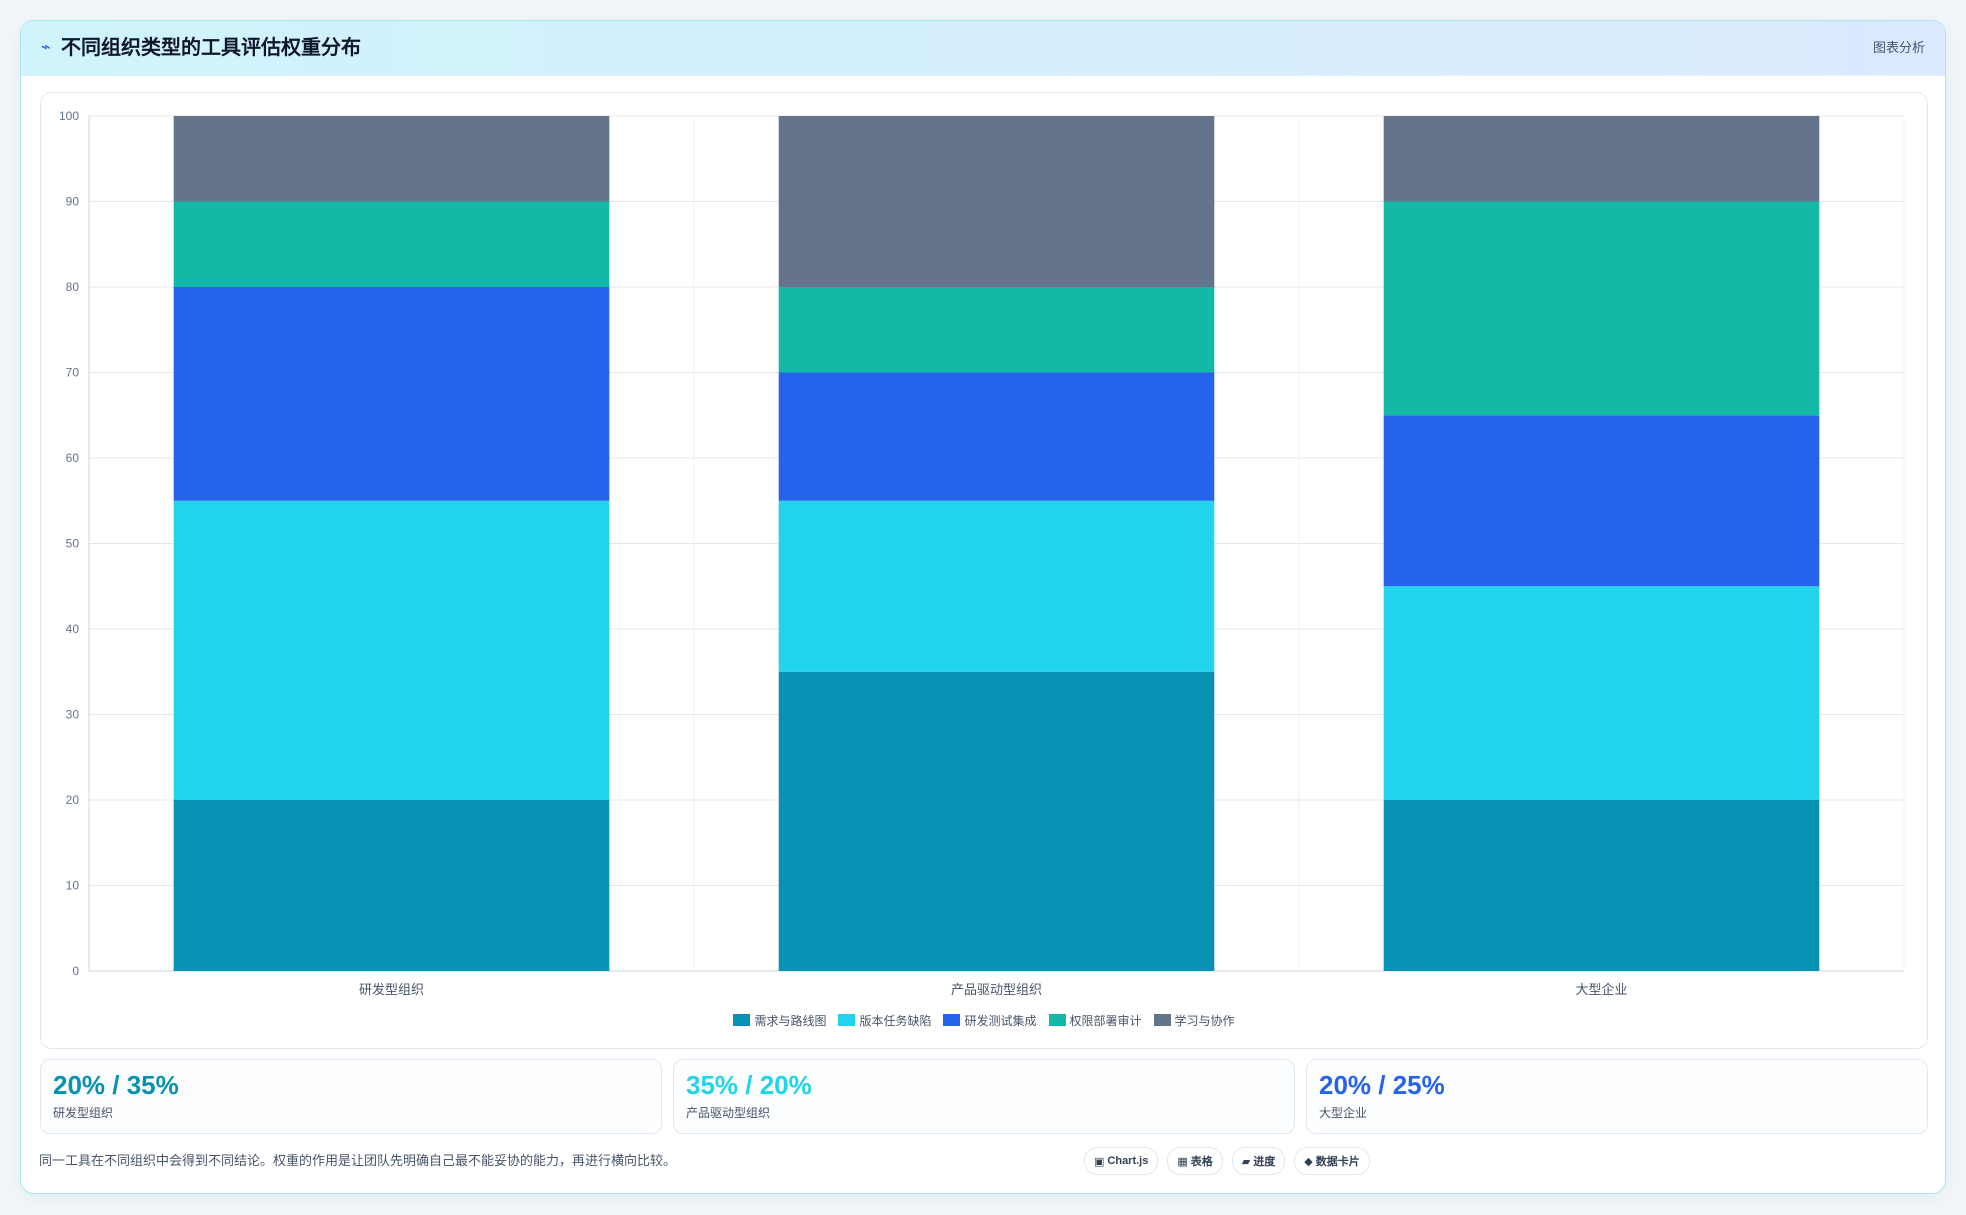  What do you see at coordinates (1204, 1020) in the screenshot?
I see `legend-label: 学习与协作` at bounding box center [1204, 1020].